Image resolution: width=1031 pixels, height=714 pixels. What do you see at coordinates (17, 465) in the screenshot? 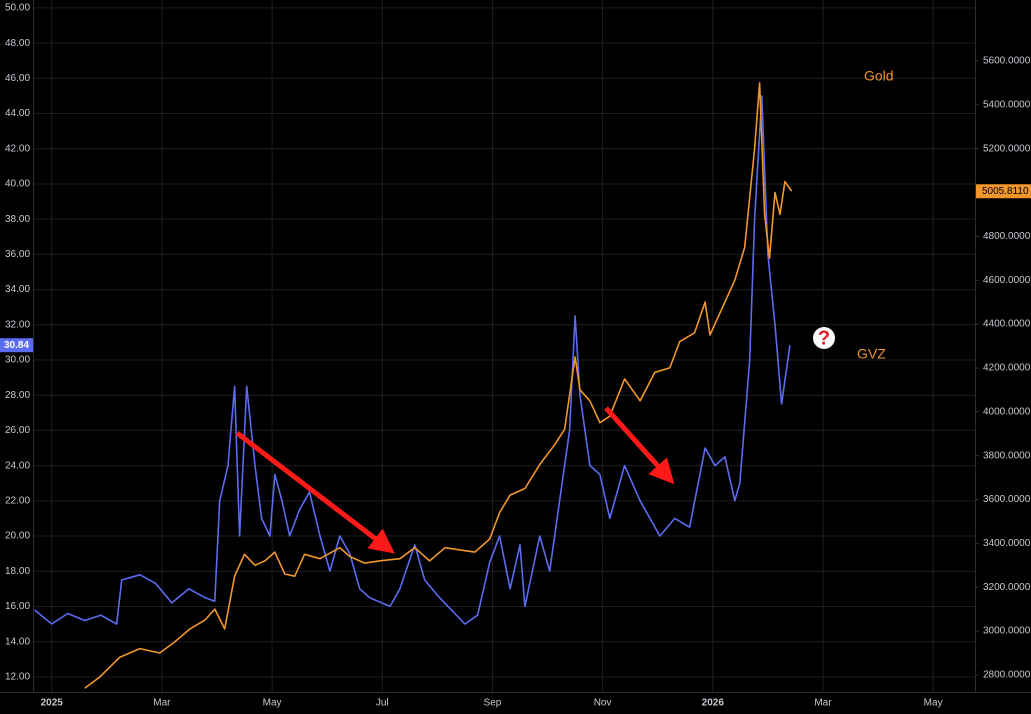
I see `y-tick-label: 24.00` at bounding box center [17, 465].